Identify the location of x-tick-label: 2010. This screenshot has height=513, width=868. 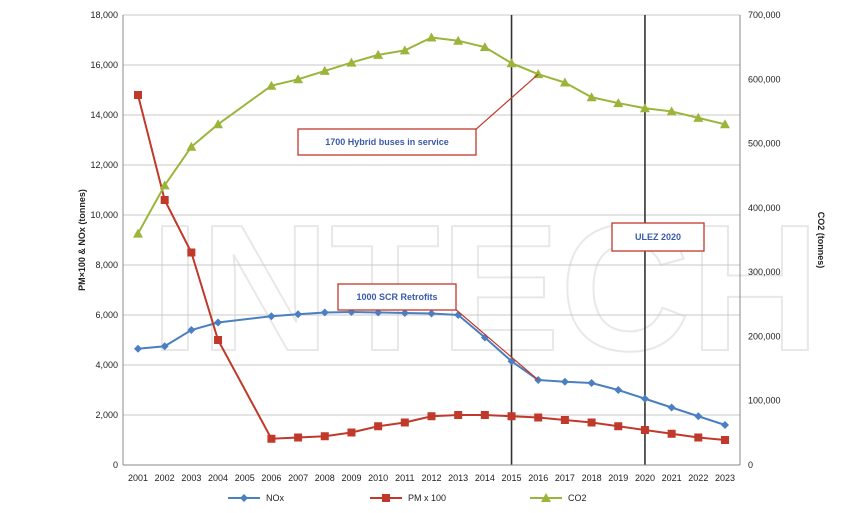
(378, 478).